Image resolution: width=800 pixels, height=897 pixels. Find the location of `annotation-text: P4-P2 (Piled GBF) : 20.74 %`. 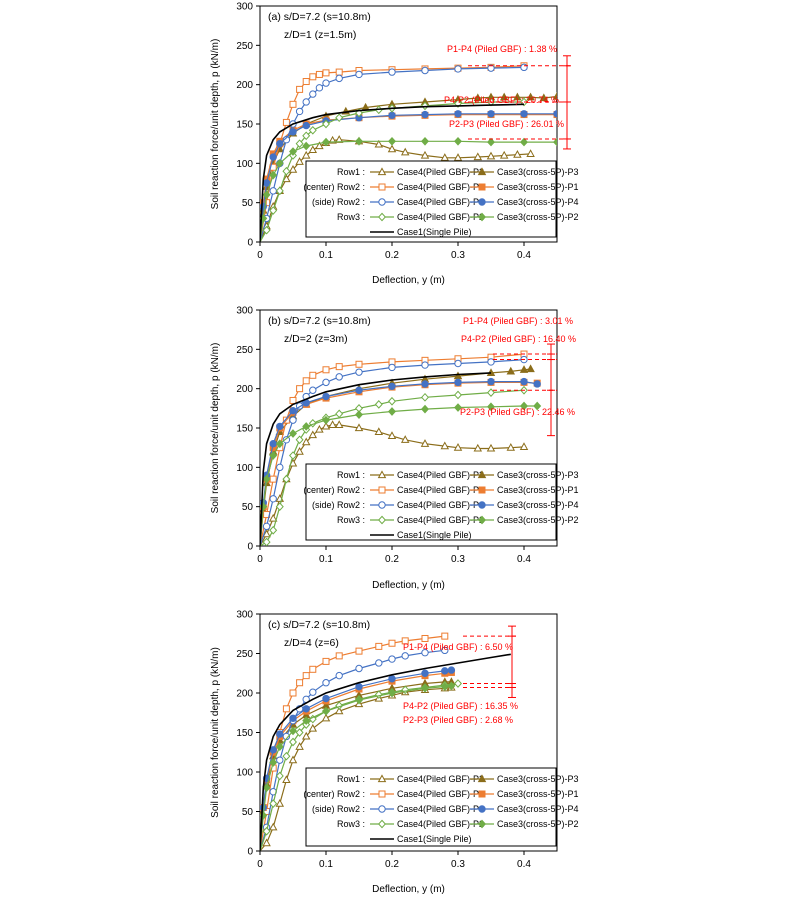

annotation-text: P4-P2 (Piled GBF) : 20.74 % is located at coordinates (501, 100).